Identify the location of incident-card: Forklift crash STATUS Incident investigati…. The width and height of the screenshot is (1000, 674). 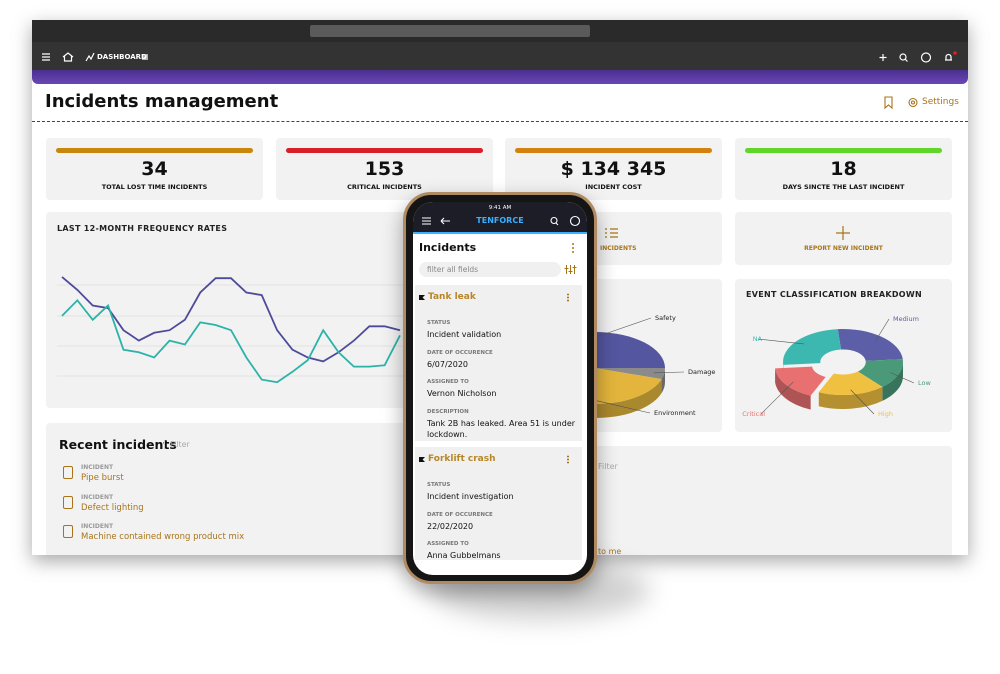
(498, 503).